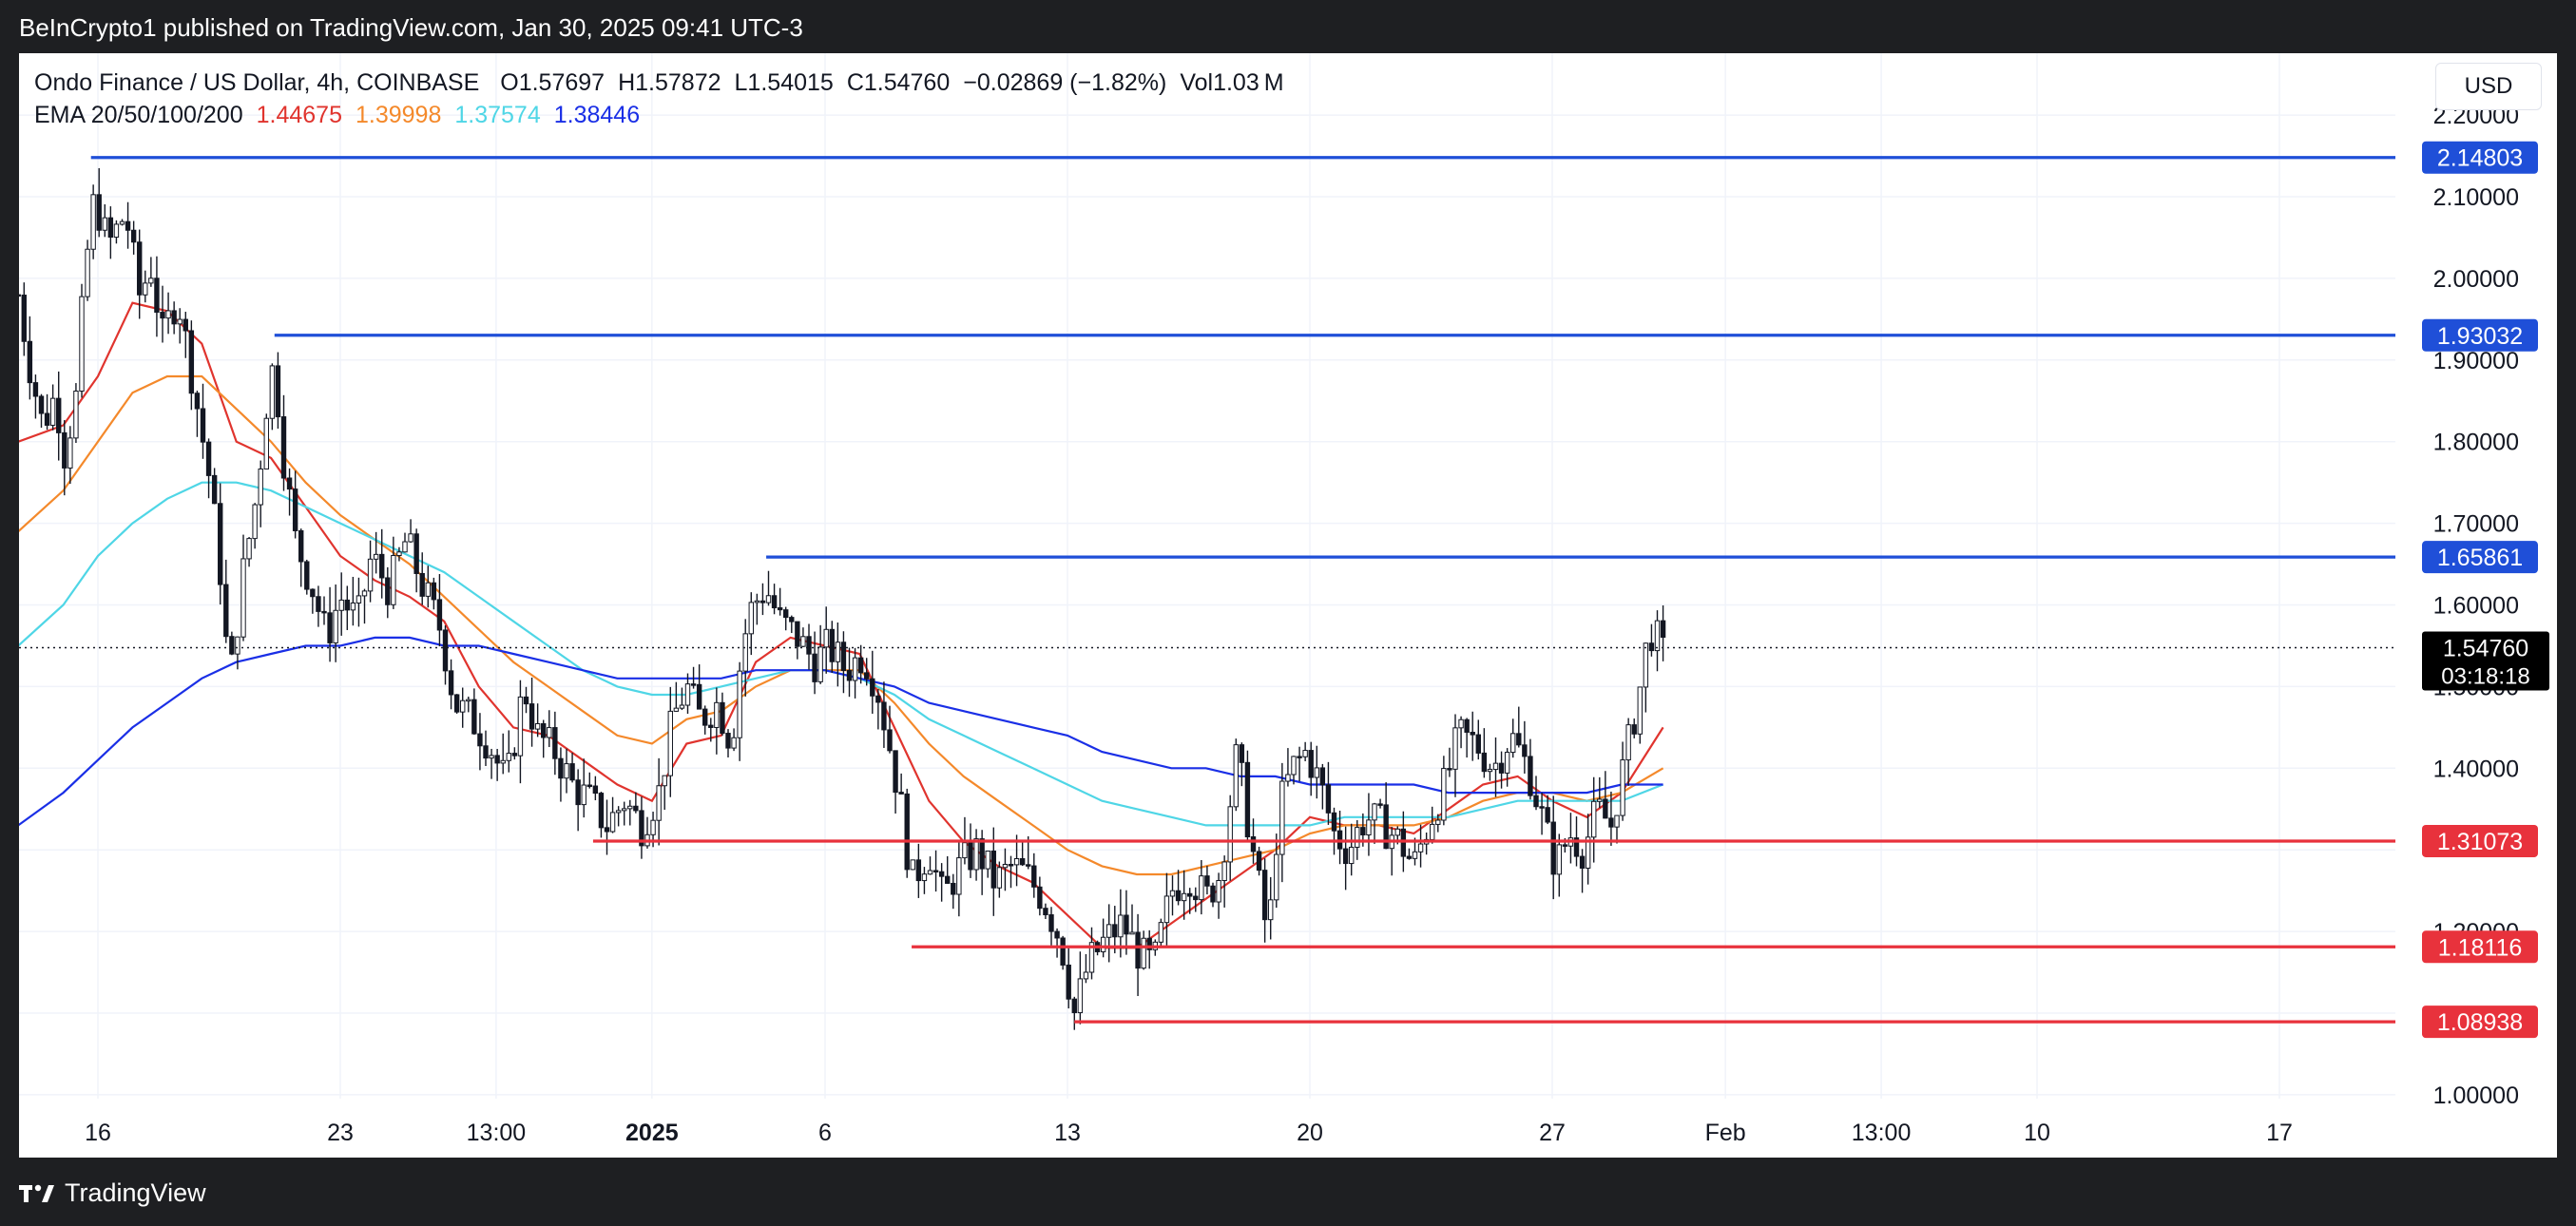 The image size is (2576, 1226). Describe the element at coordinates (670, 82) in the screenshot. I see `high-value: H1.57872` at that location.